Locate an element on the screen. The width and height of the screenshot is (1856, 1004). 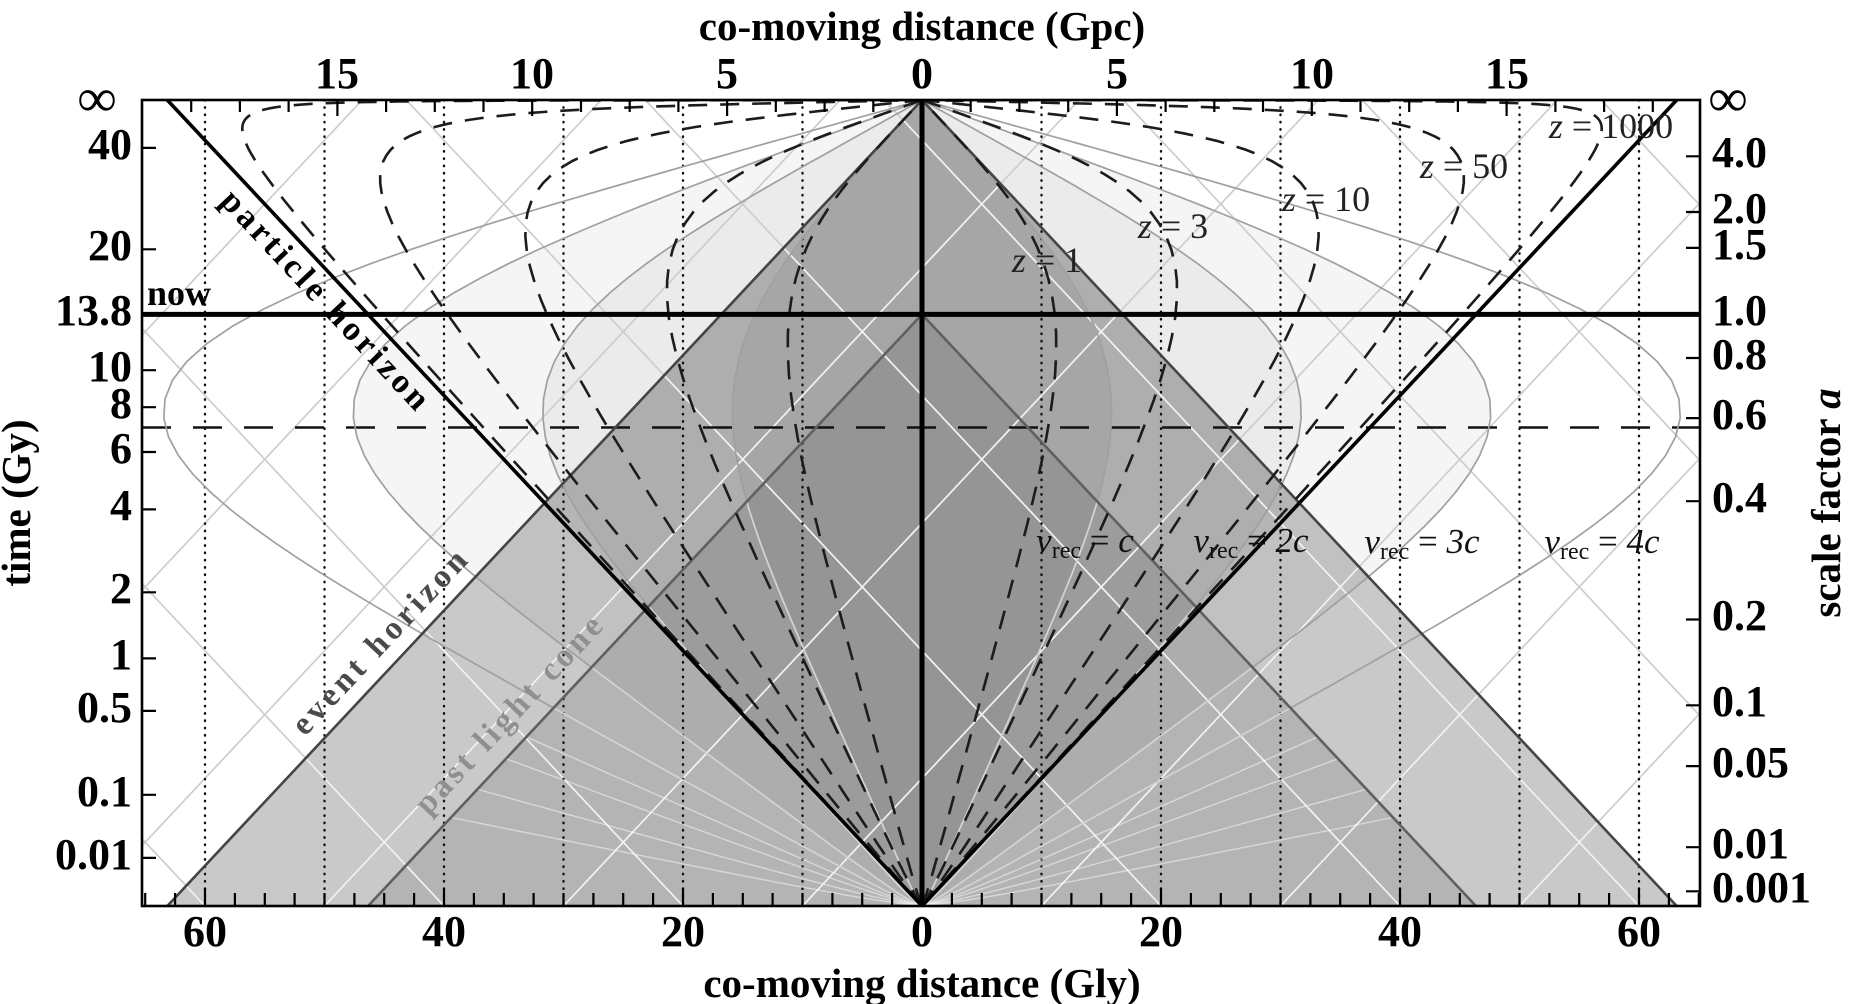
svg-text: z = 3 is located at coordinates (1172, 226).